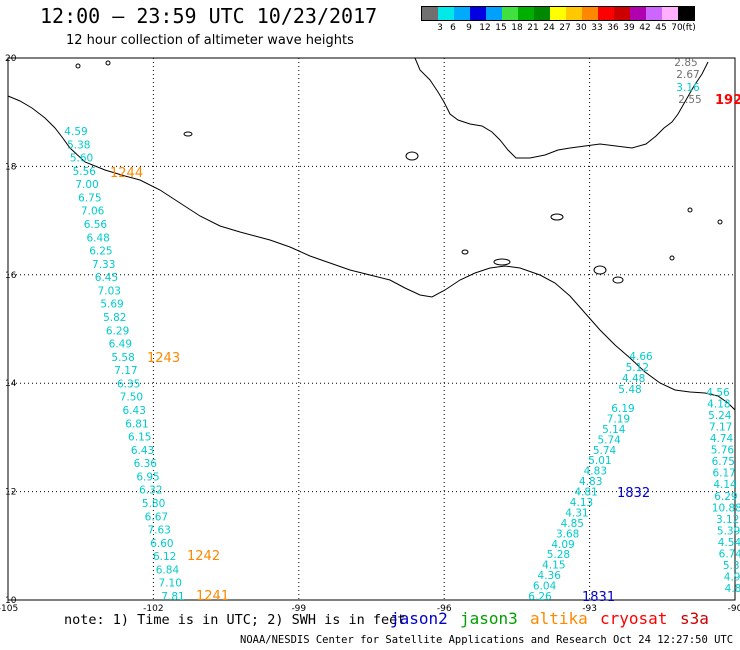 The width and height of the screenshot is (740, 650). Describe the element at coordinates (553, 566) in the screenshot. I see `swh-value: 4.15` at that location.